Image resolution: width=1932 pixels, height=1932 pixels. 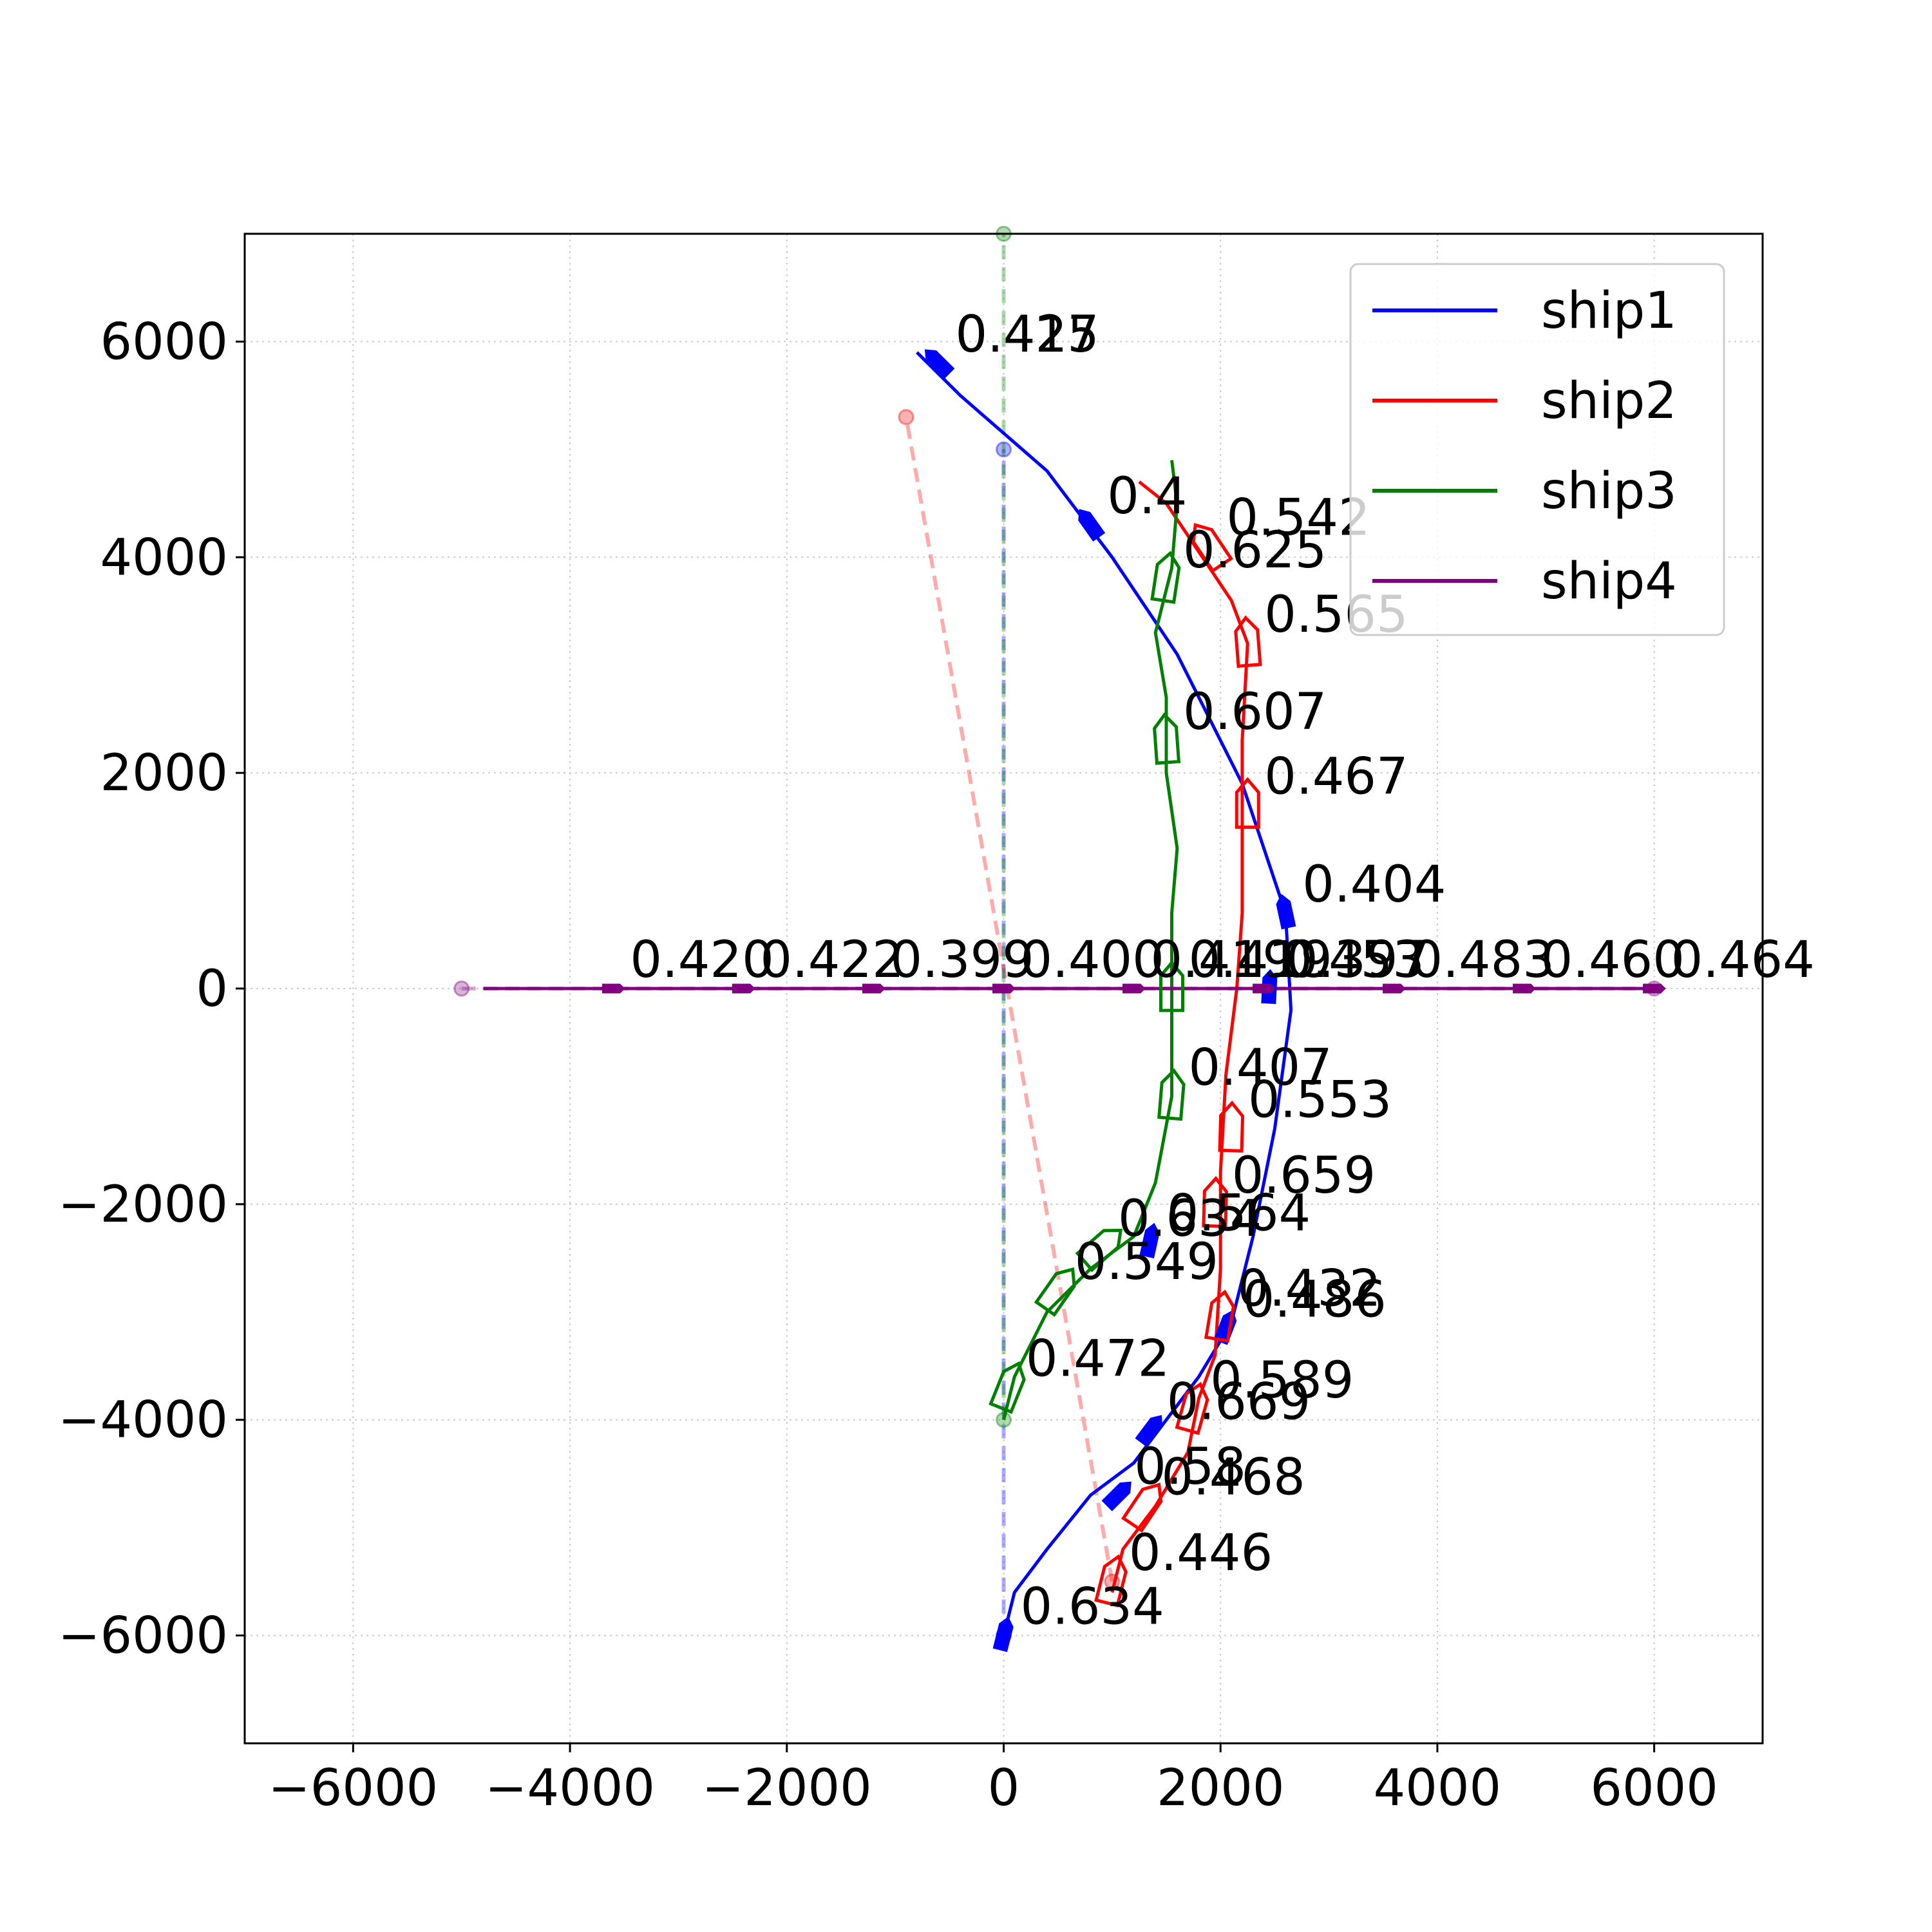 I want to click on ship3-risk-label: 0.625, so click(x=1255, y=551).